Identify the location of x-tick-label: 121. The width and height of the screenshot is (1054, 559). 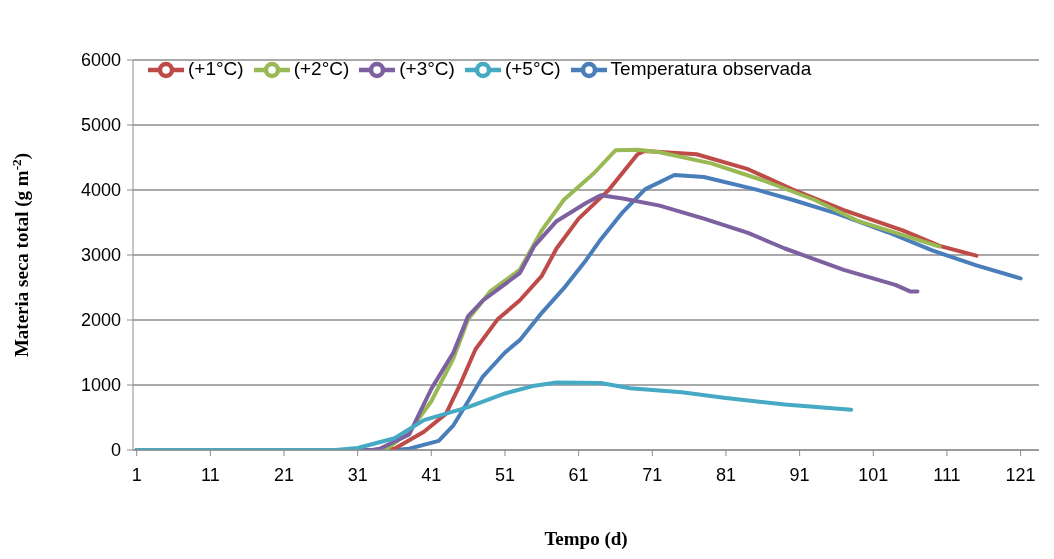
(1020, 474).